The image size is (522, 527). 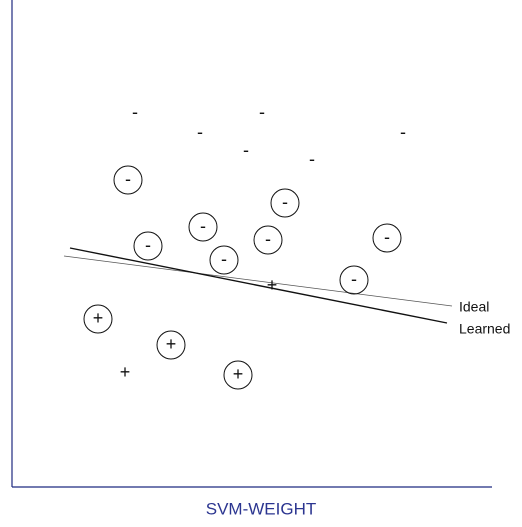 I want to click on learned-line, so click(x=258, y=285).